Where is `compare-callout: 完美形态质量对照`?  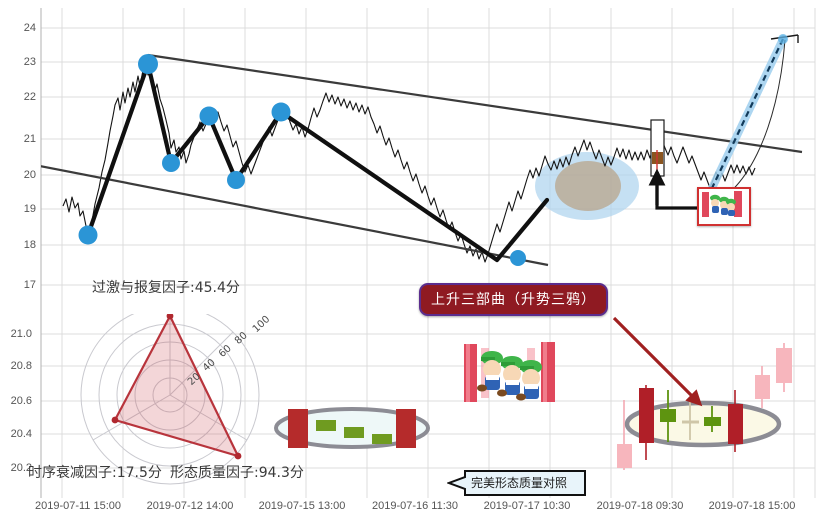 compare-callout: 完美形态质量对照 is located at coordinates (516, 483).